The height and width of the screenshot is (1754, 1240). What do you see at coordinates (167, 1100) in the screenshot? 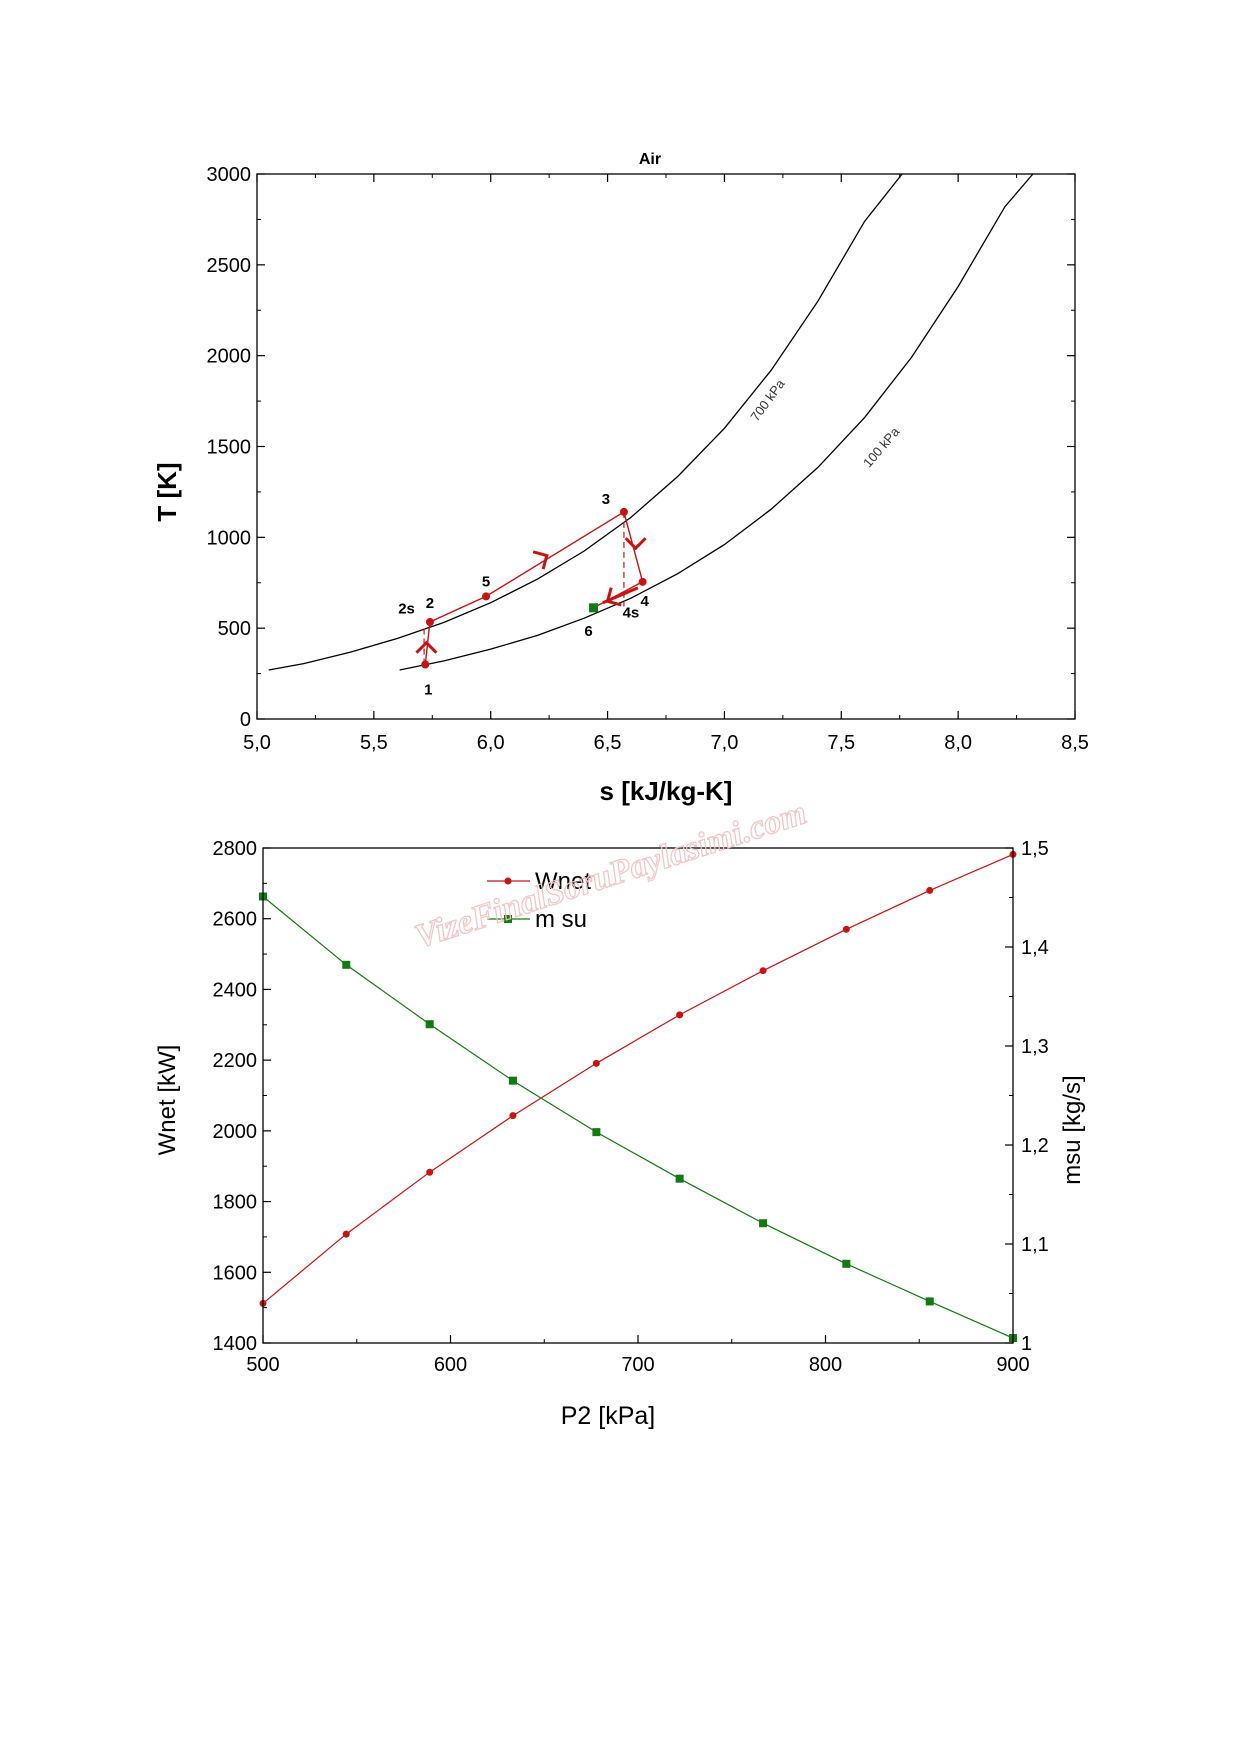
I see `performance-left-y-label: Wnet [kW]` at bounding box center [167, 1100].